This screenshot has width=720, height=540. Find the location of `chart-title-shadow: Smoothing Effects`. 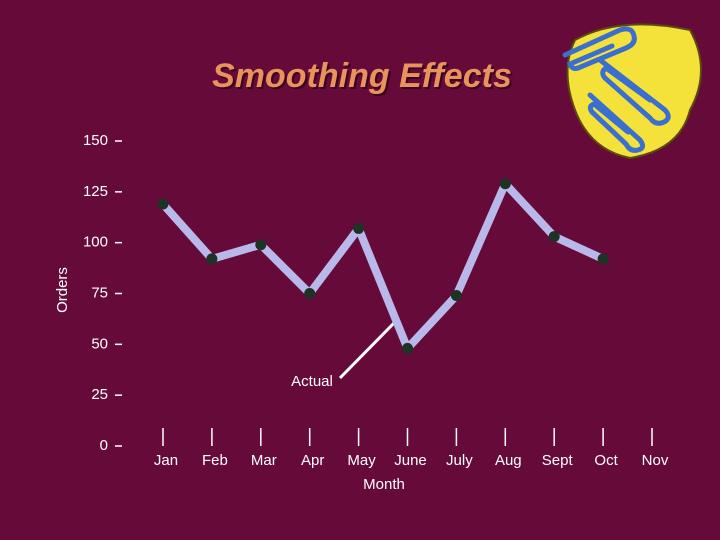

chart-title-shadow: Smoothing Effects is located at coordinates (364, 78).